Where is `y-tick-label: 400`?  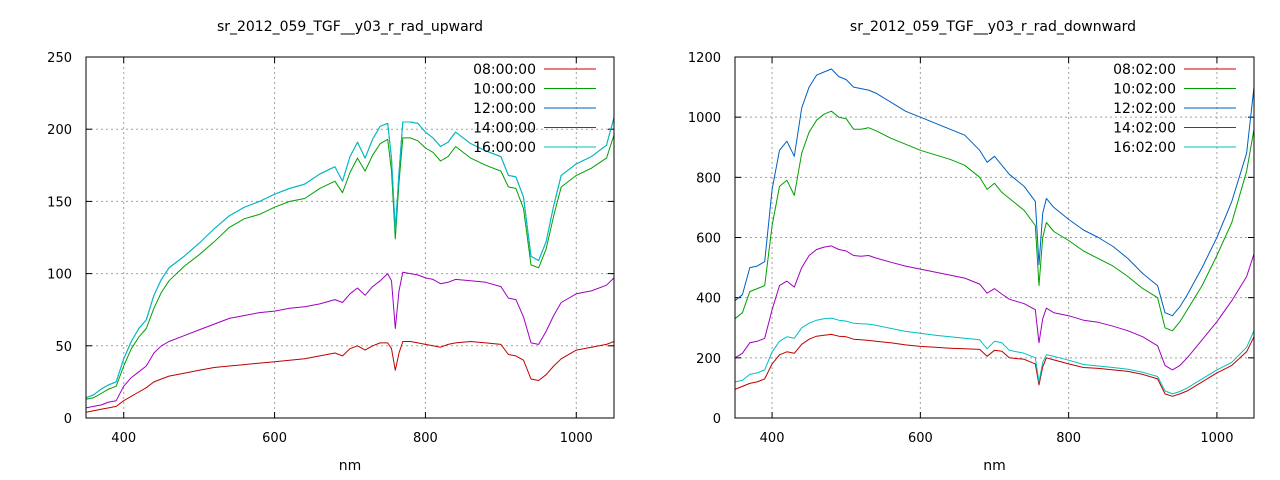 y-tick-label: 400 is located at coordinates (708, 299).